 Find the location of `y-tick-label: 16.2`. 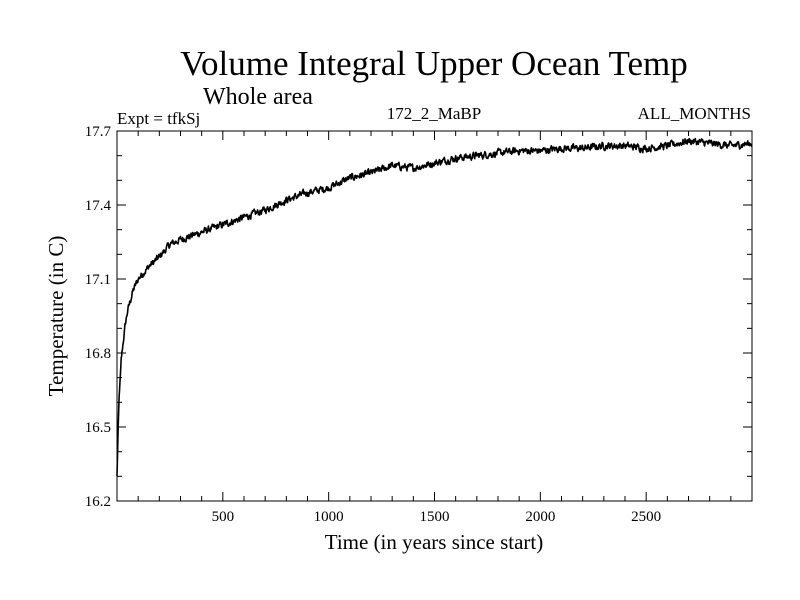

y-tick-label: 16.2 is located at coordinates (98, 502).